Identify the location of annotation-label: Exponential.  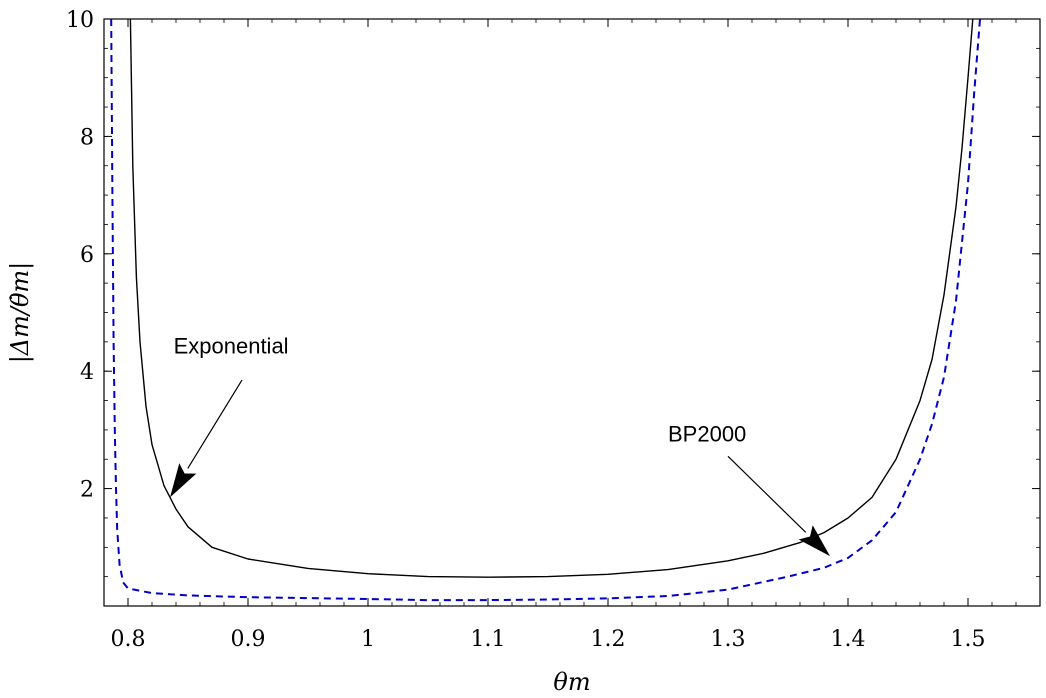
(231, 346).